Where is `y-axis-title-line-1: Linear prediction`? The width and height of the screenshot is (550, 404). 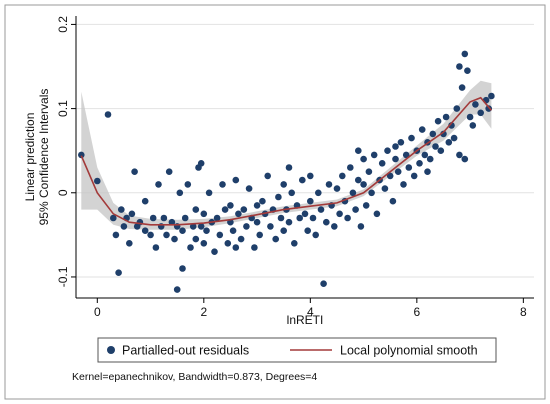 y-axis-title-line-1: Linear prediction is located at coordinates (30, 157).